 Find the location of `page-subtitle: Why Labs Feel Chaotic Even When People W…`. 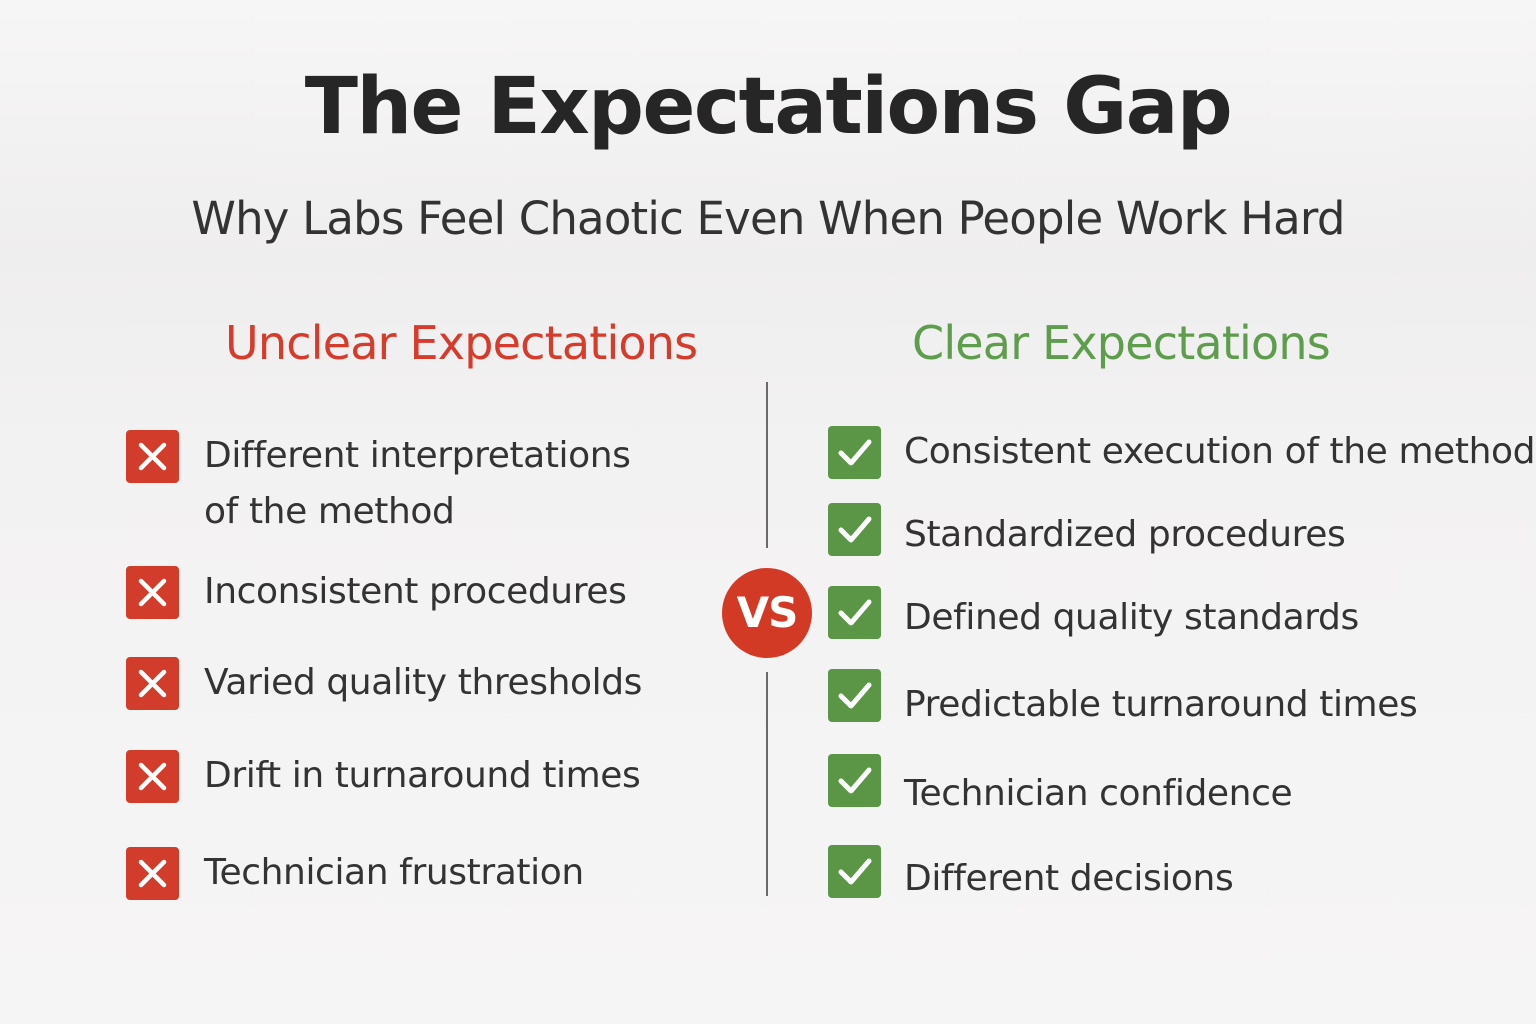

page-subtitle: Why Labs Feel Chaotic Even When People W… is located at coordinates (768, 218).